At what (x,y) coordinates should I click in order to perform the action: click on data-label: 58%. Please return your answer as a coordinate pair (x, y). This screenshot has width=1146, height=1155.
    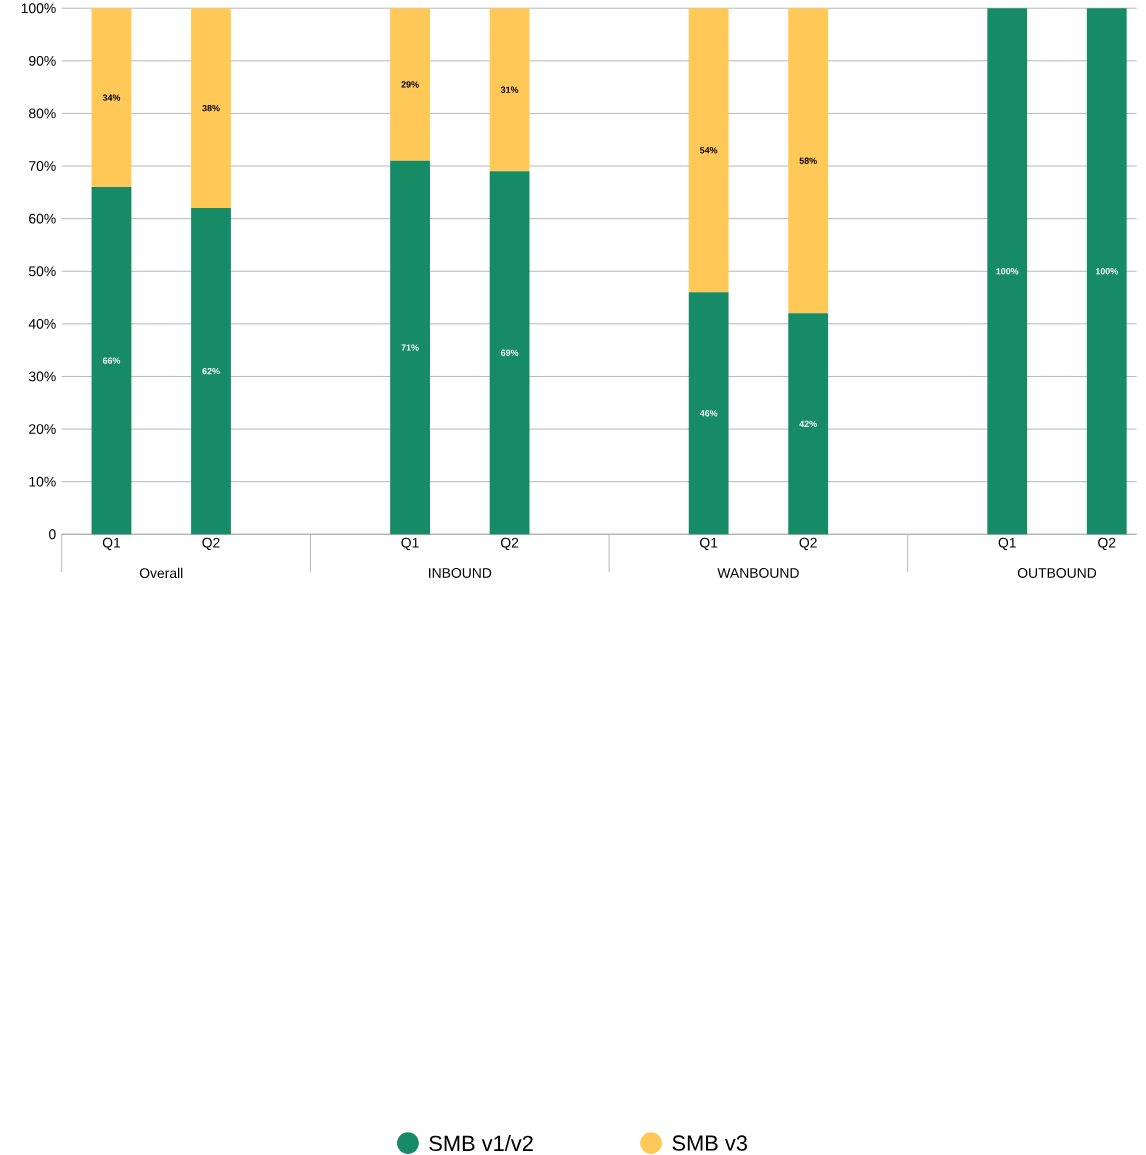
    Looking at the image, I should click on (808, 160).